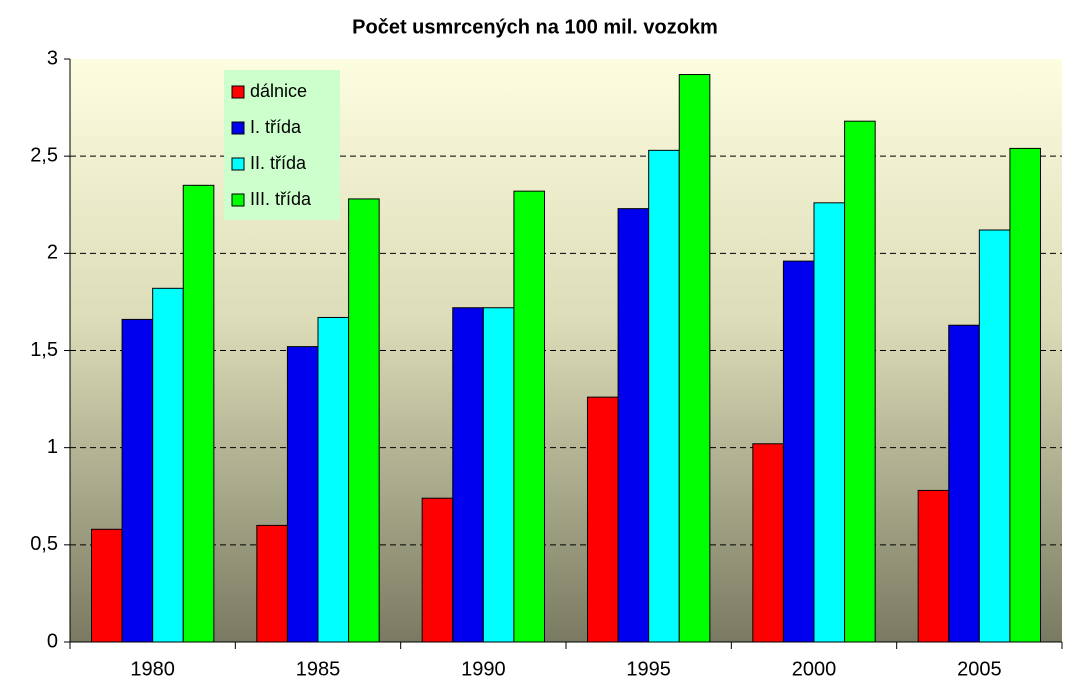 This screenshot has height=692, width=1070. What do you see at coordinates (648, 669) in the screenshot?
I see `x-tick-label: 1995` at bounding box center [648, 669].